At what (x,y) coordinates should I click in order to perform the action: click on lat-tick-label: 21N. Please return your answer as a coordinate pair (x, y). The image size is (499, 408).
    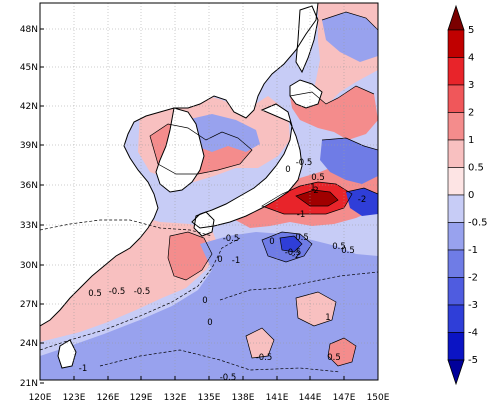
    Looking at the image, I should click on (29, 384).